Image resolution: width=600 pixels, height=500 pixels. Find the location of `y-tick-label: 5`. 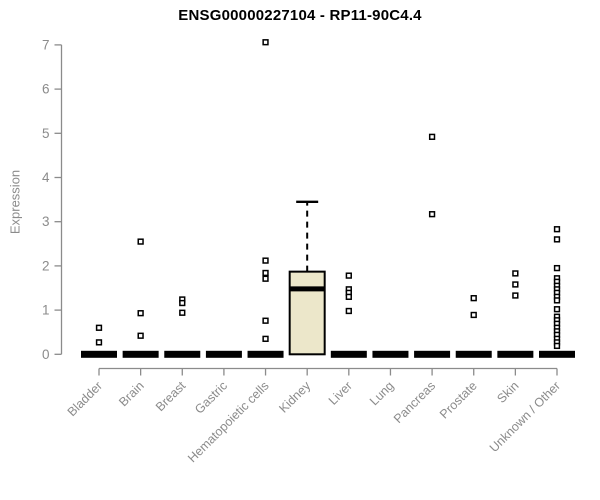

y-tick-label: 5 is located at coordinates (46, 133).